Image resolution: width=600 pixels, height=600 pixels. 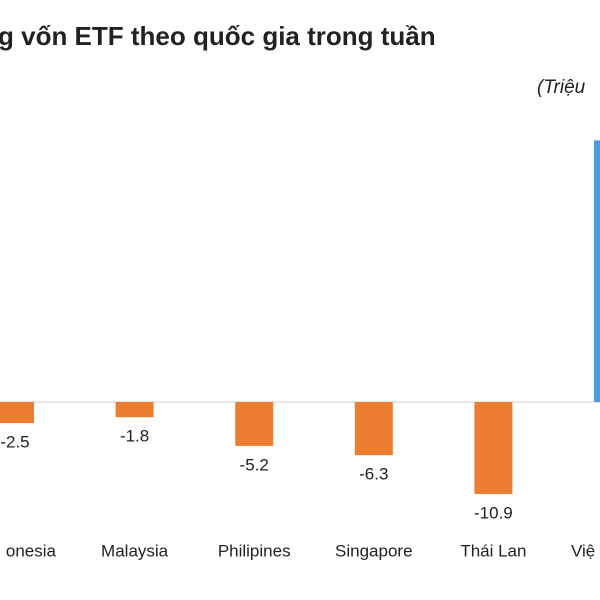 I want to click on value-label: -5.2, so click(x=254, y=464).